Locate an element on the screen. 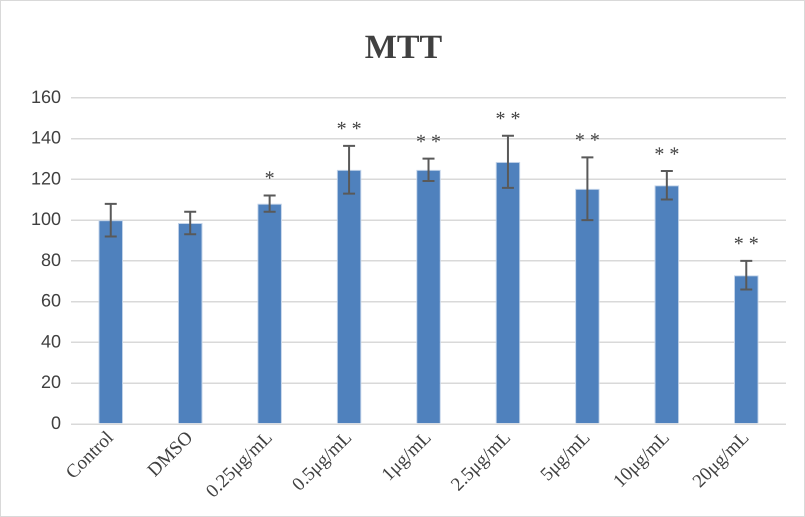  data-label: * is located at coordinates (269, 179).